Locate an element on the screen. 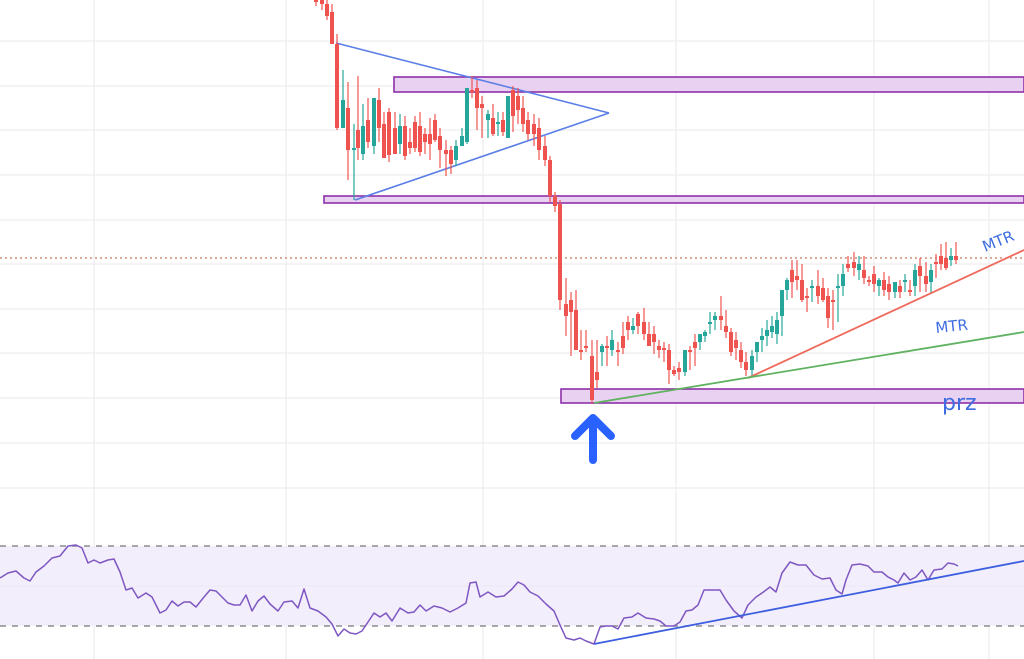  up-arrow-icon is located at coordinates (593, 439).